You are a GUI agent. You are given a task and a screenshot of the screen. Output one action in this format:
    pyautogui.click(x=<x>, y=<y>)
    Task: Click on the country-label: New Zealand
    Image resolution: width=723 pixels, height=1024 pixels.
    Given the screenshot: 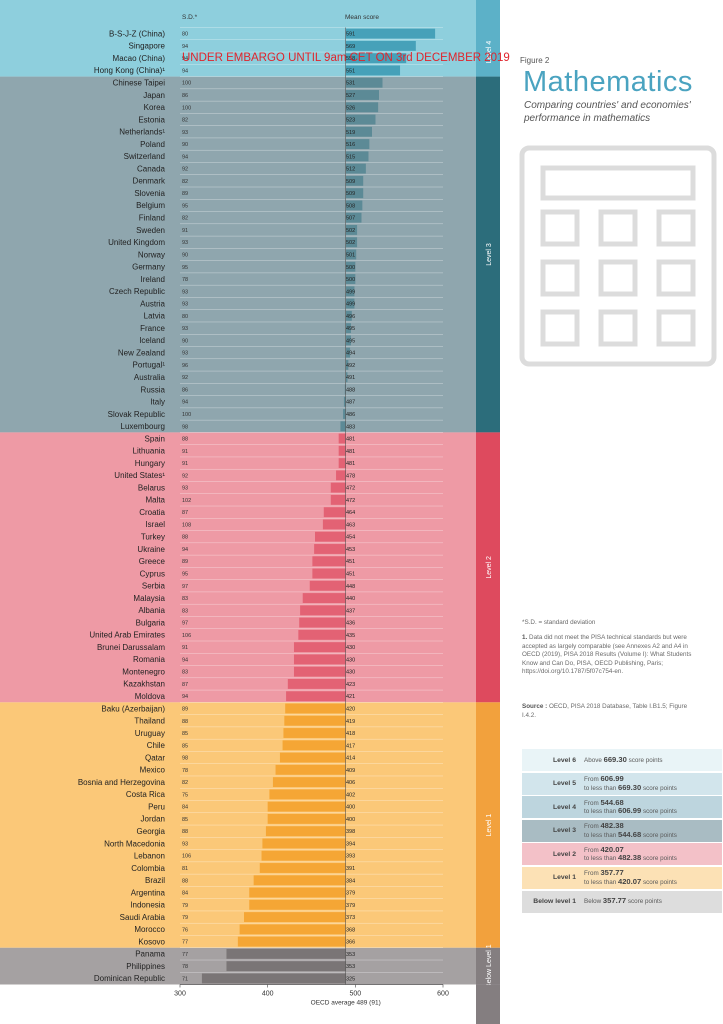 What is the action you would take?
    pyautogui.click(x=141, y=352)
    